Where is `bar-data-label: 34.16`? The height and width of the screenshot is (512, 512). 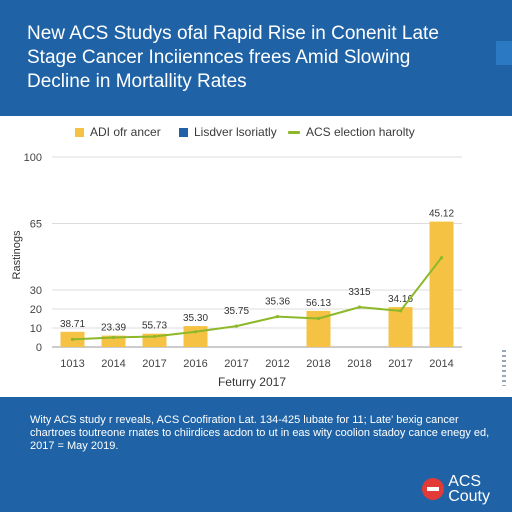 bar-data-label: 34.16 is located at coordinates (400, 299).